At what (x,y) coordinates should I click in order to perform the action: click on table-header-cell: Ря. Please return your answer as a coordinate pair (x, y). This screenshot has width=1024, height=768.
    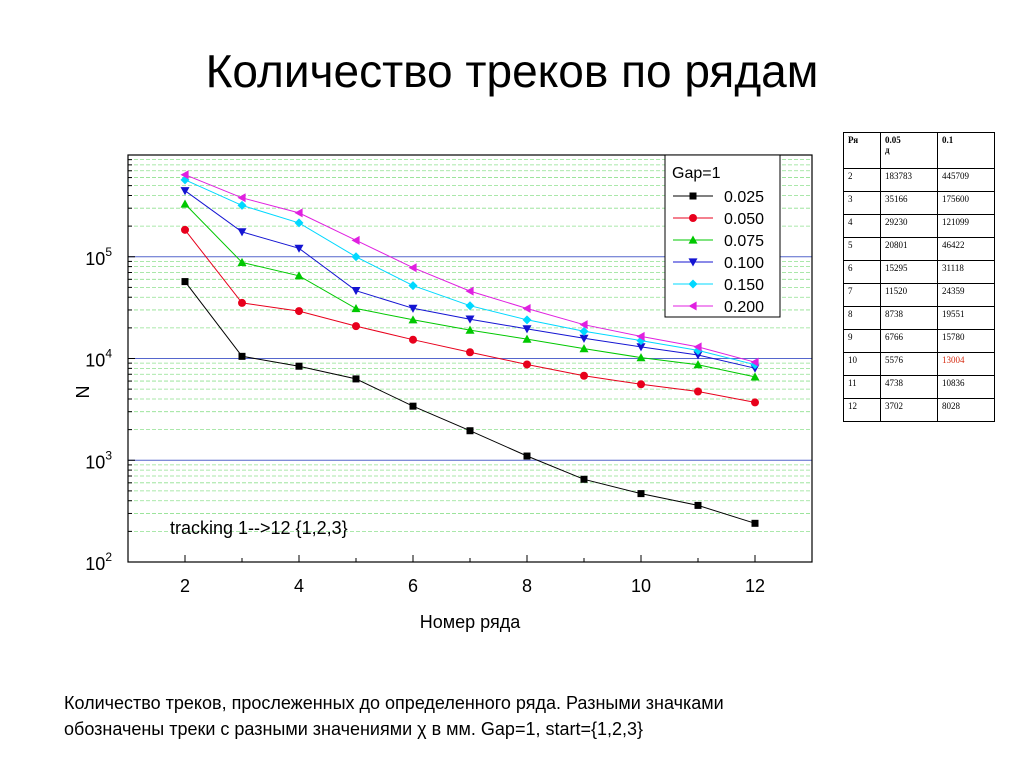
    Looking at the image, I should click on (862, 150).